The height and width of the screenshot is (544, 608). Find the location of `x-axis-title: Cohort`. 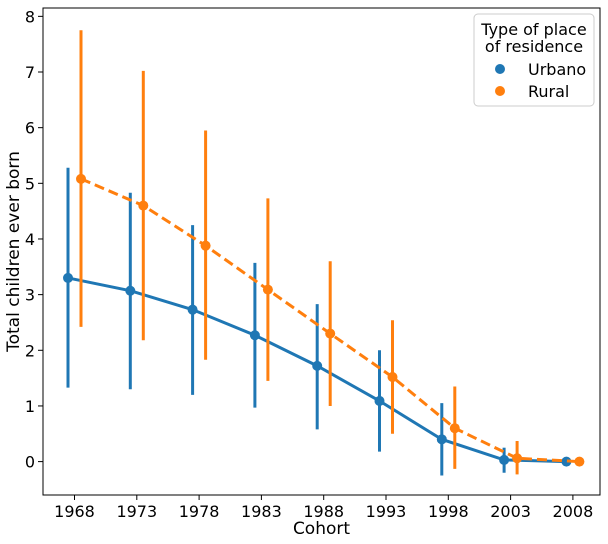

x-axis-title: Cohort is located at coordinates (321, 529).